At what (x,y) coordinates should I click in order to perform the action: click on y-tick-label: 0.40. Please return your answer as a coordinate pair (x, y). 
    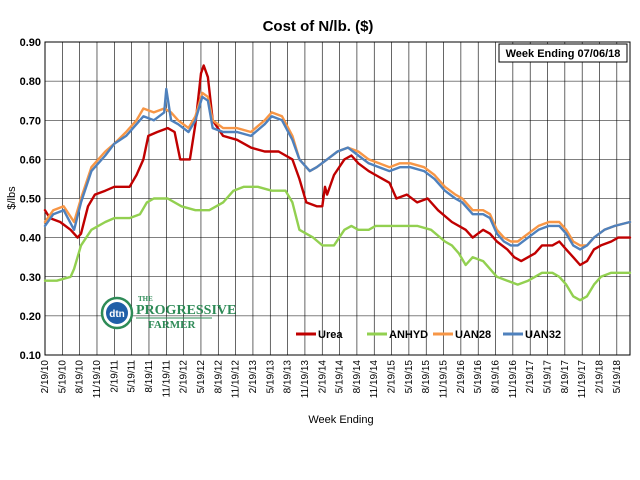
    Looking at the image, I should click on (30, 239).